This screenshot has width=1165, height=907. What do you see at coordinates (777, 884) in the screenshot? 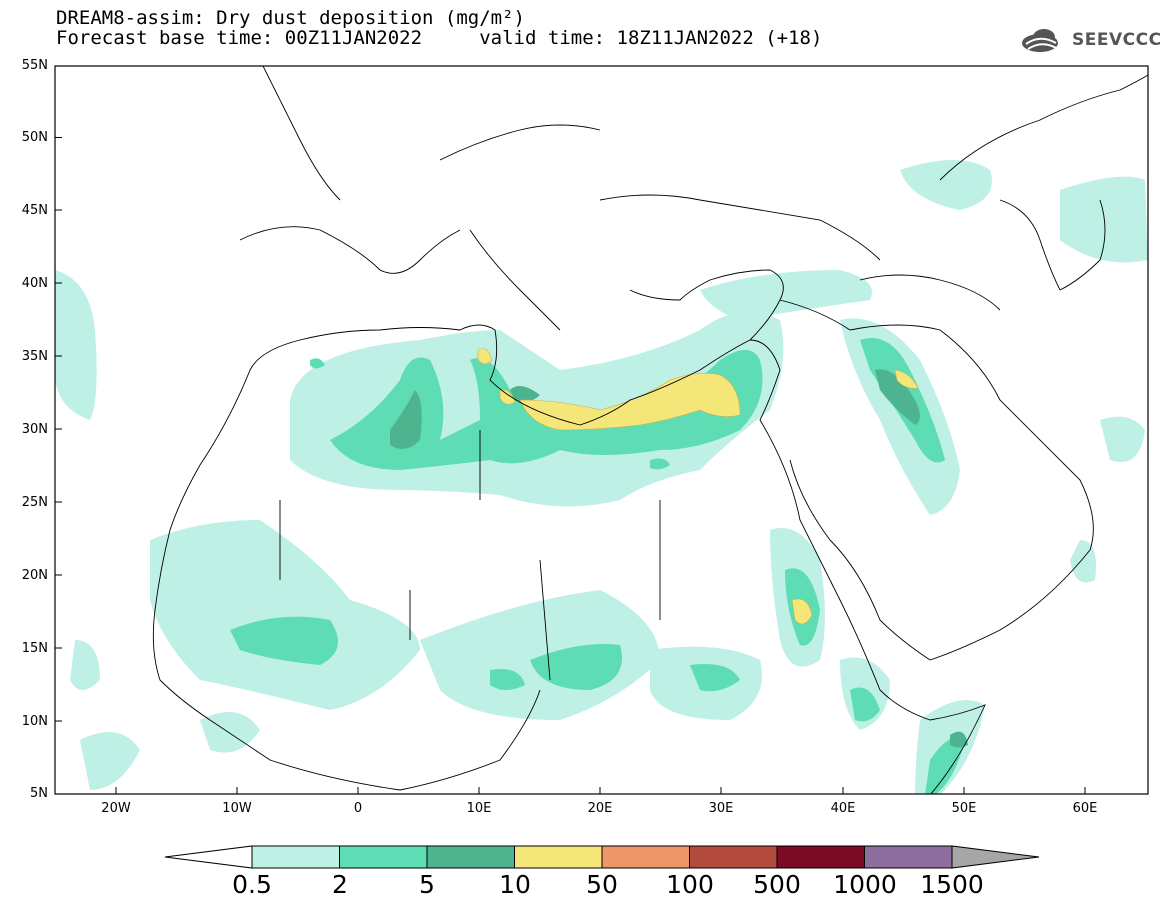
I see `colorbar-label: 500` at bounding box center [777, 884].